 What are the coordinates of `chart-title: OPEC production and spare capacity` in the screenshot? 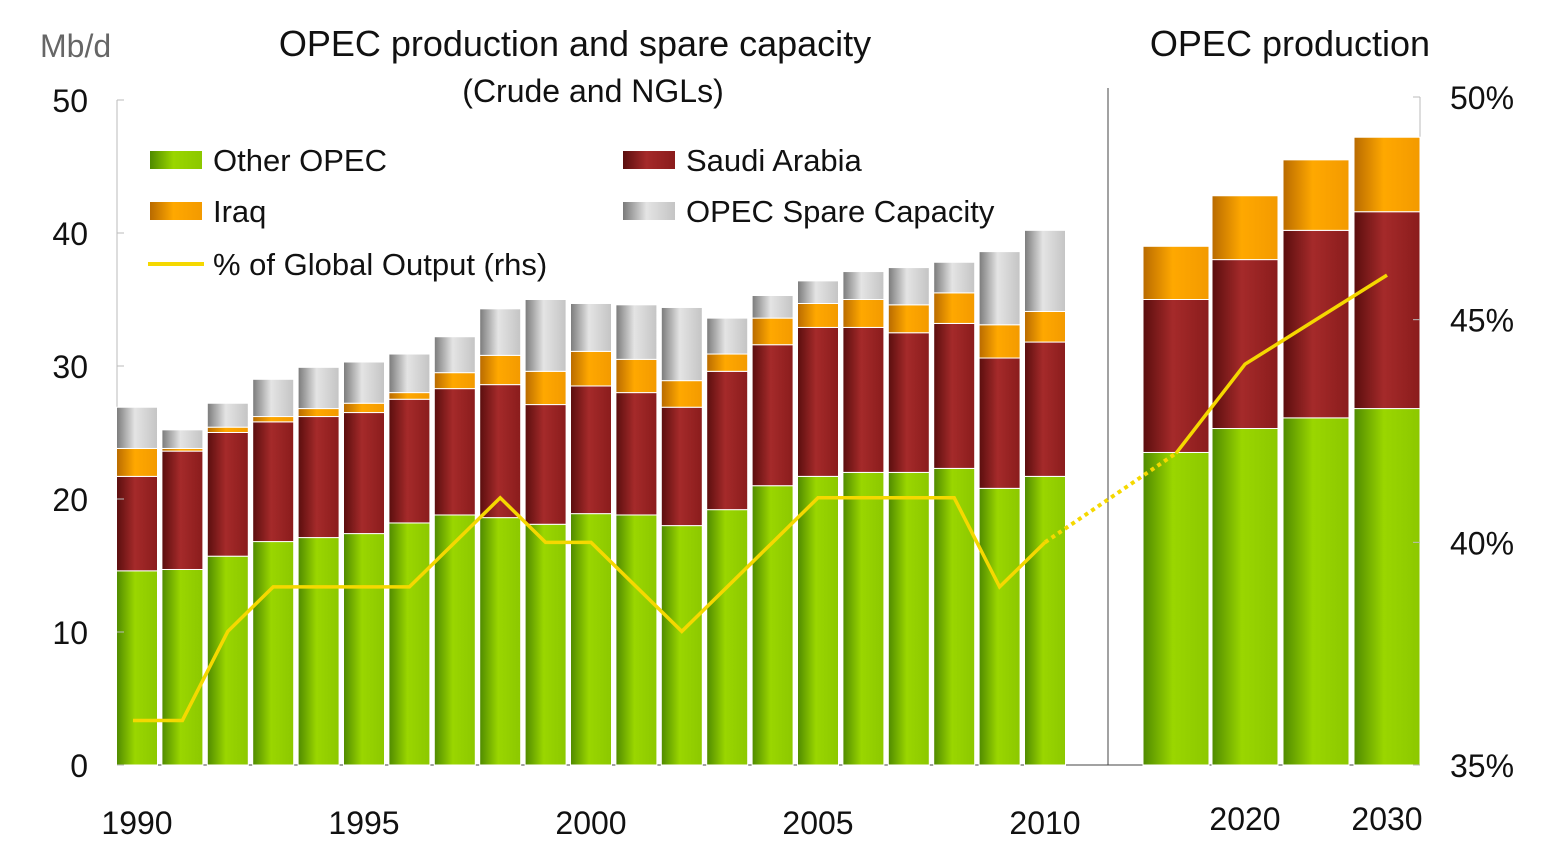 It's located at (575, 43).